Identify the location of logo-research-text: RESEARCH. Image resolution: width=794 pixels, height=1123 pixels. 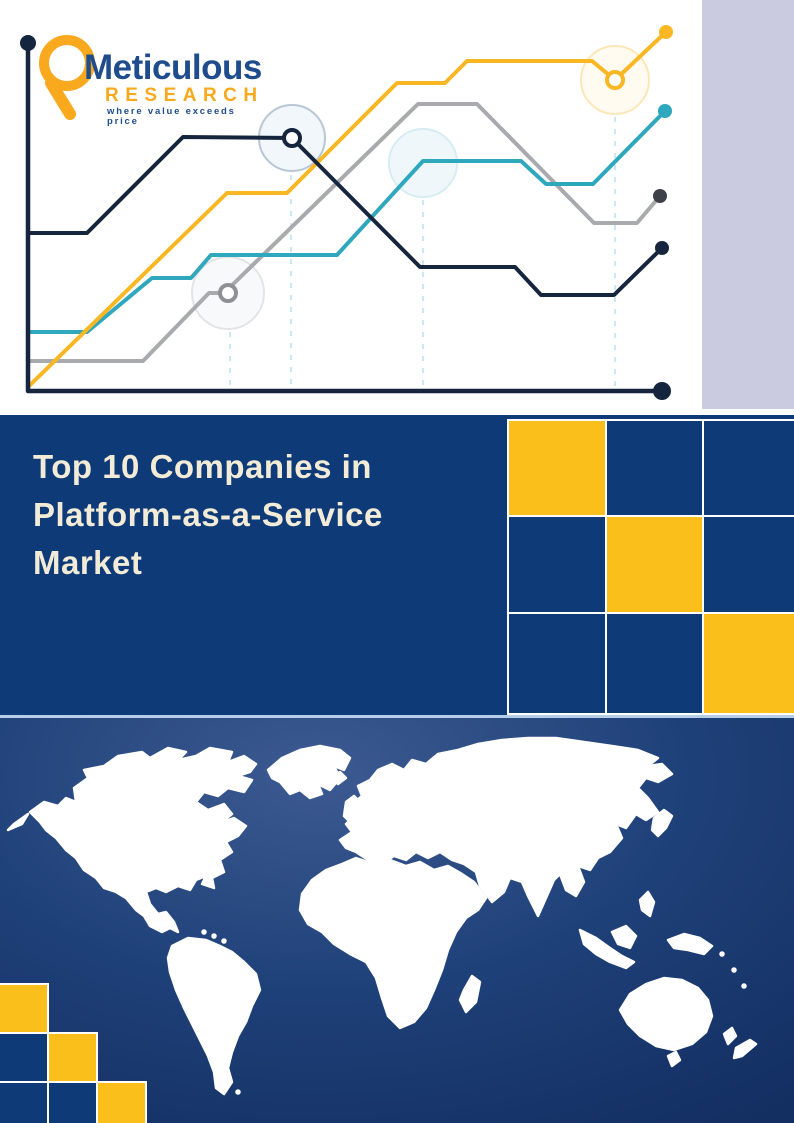
(184, 95).